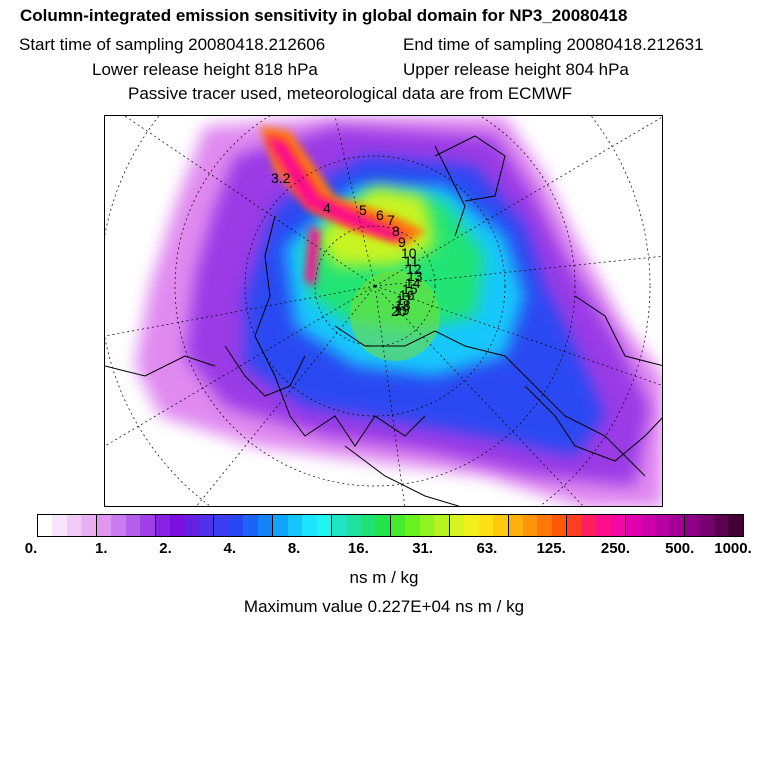 The height and width of the screenshot is (768, 768). Describe the element at coordinates (411, 261) in the screenshot. I see `trajectory-label: 11` at that location.